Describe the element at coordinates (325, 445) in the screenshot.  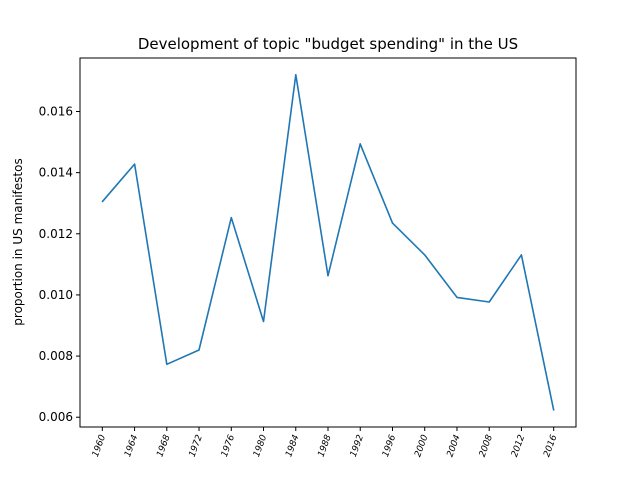
I see `x-tick-label: 1988` at that location.